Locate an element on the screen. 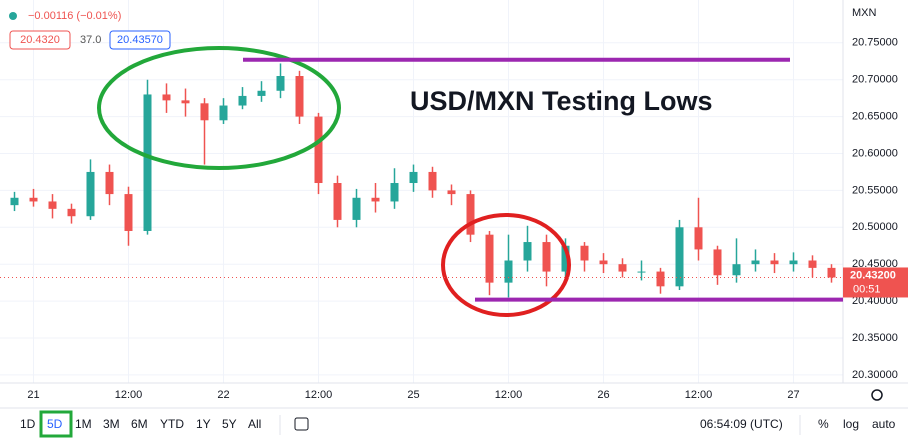 Image resolution: width=908 pixels, height=441 pixels. range-button: 5D is located at coordinates (55, 424).